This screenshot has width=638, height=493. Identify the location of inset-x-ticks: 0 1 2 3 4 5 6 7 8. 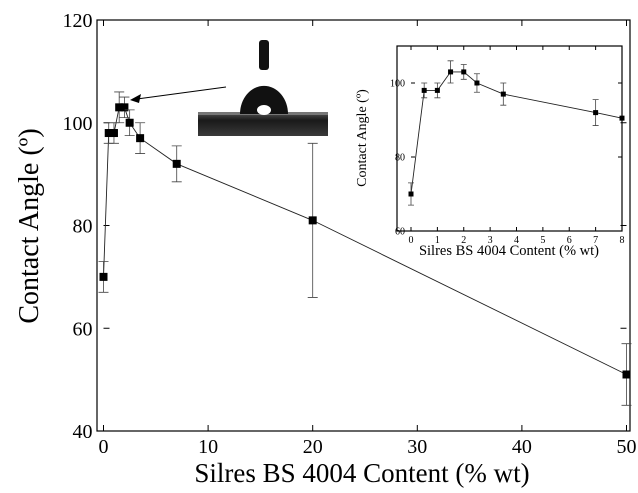
(517, 146).